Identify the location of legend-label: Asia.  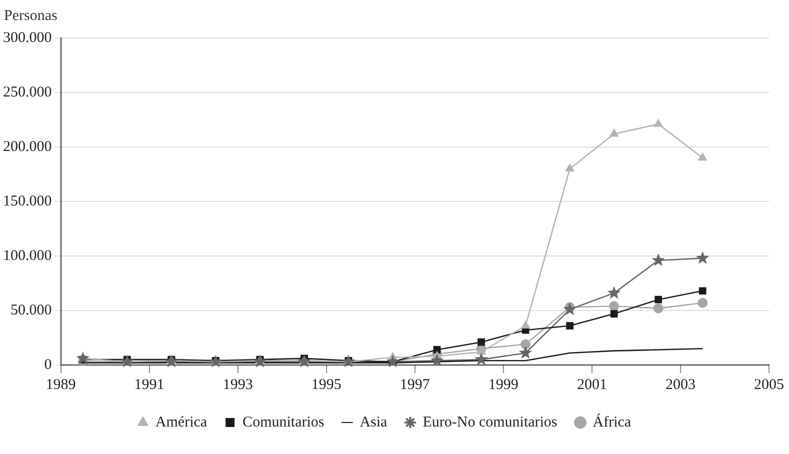
(374, 422).